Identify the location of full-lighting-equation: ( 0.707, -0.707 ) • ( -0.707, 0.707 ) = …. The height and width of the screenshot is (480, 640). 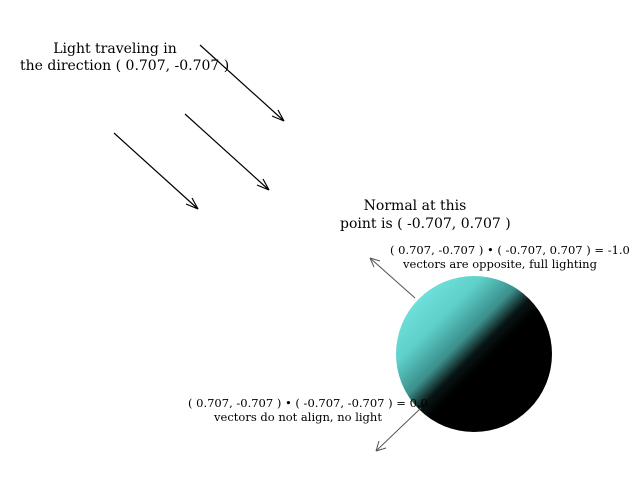
(510, 250).